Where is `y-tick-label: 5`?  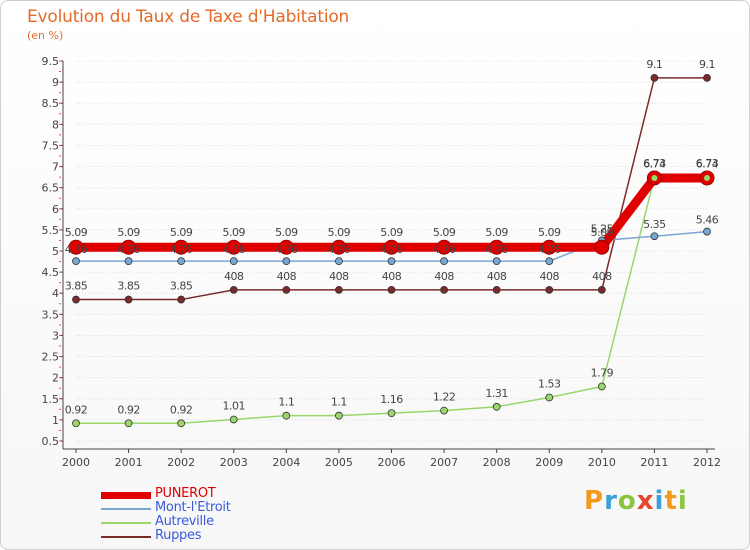
y-tick-label: 5 is located at coordinates (55, 251).